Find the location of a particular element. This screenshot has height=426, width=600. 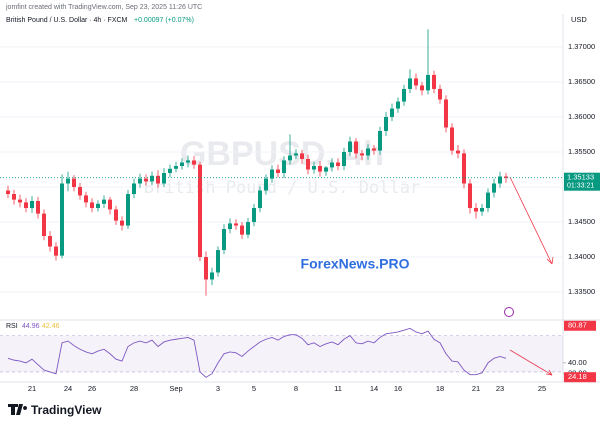

x-tick-label: 8 is located at coordinates (296, 388).